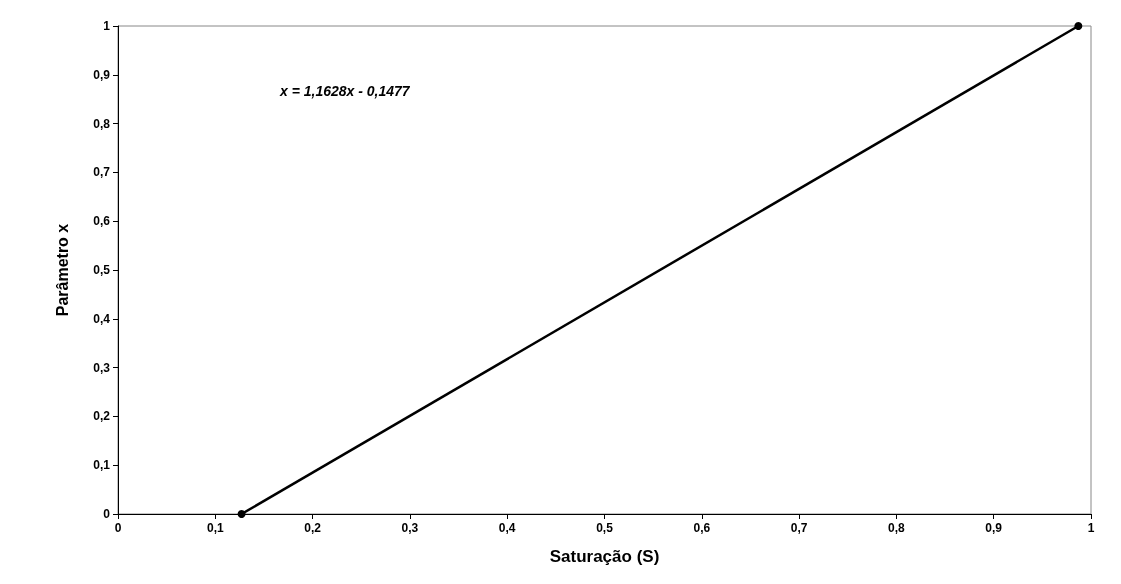  Describe the element at coordinates (118, 528) in the screenshot. I see `x-tick-label: 0` at that location.